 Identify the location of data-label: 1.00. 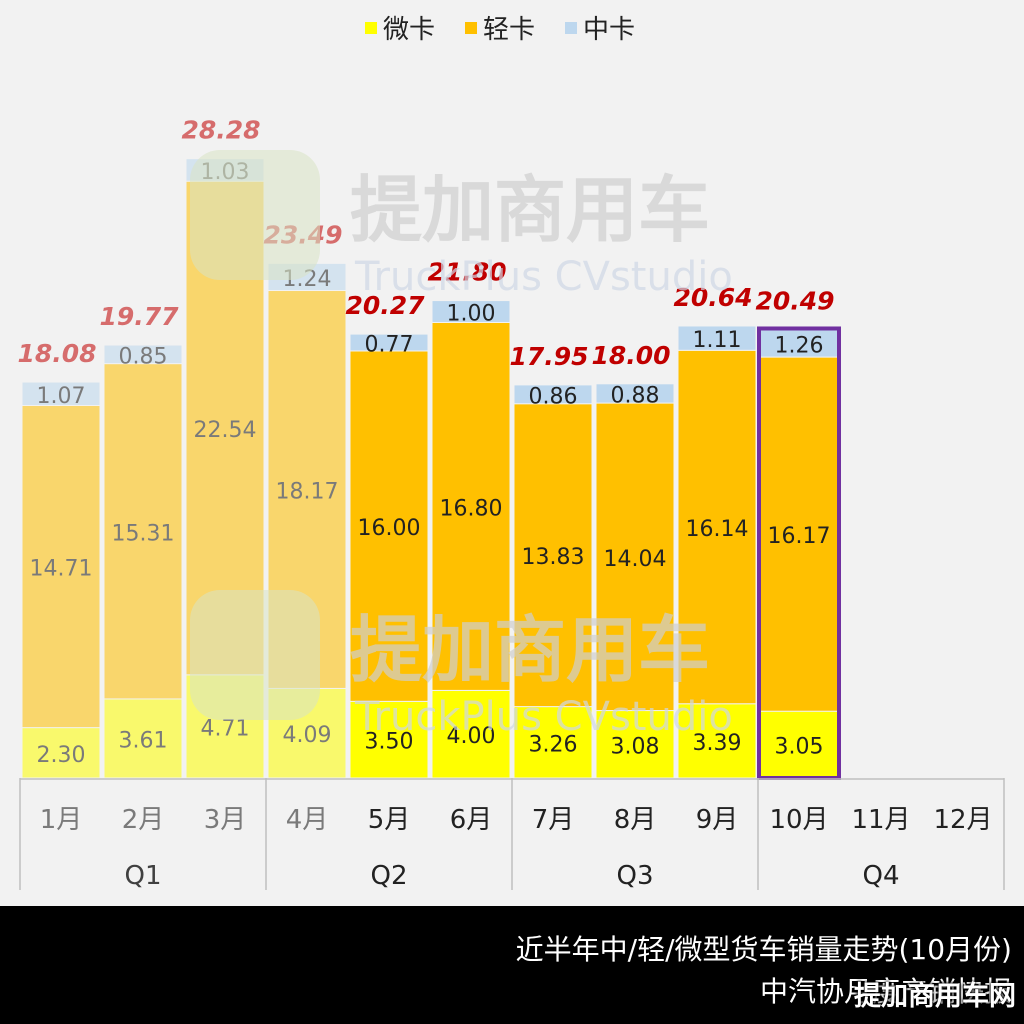
(471, 314).